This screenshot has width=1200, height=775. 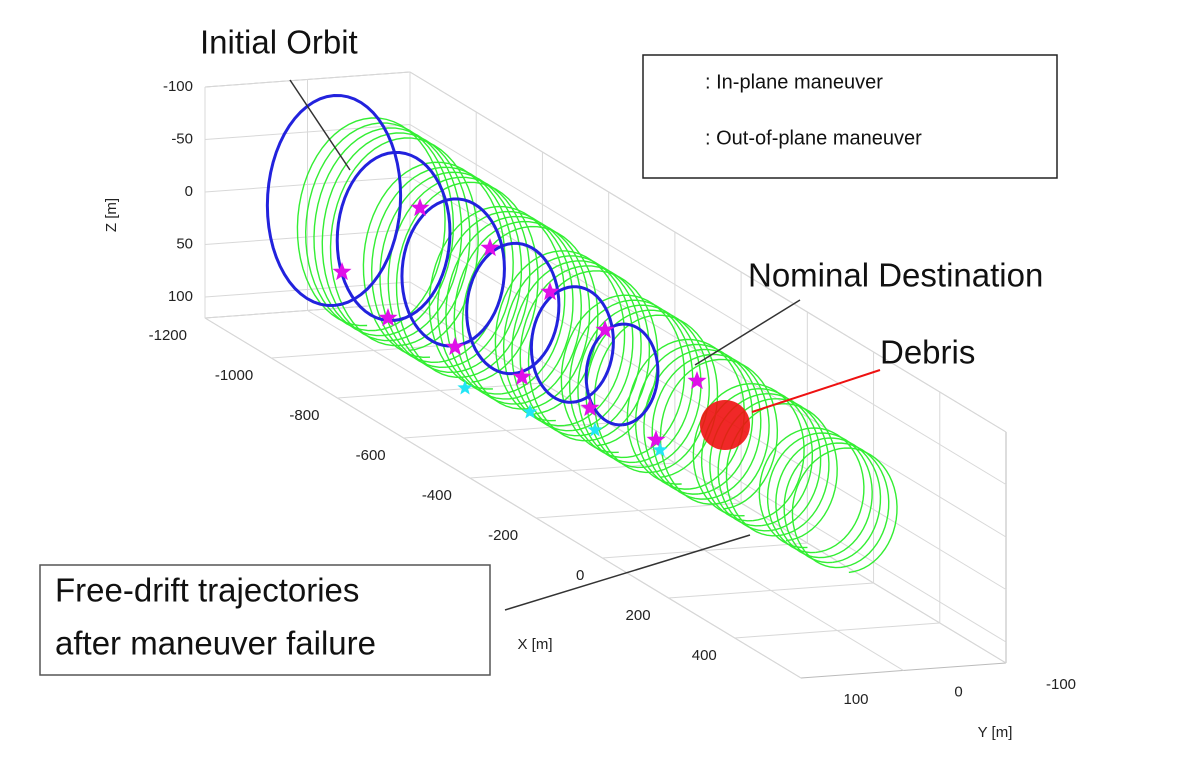 What do you see at coordinates (995, 732) in the screenshot?
I see `y-axis-label: Y [m]` at bounding box center [995, 732].